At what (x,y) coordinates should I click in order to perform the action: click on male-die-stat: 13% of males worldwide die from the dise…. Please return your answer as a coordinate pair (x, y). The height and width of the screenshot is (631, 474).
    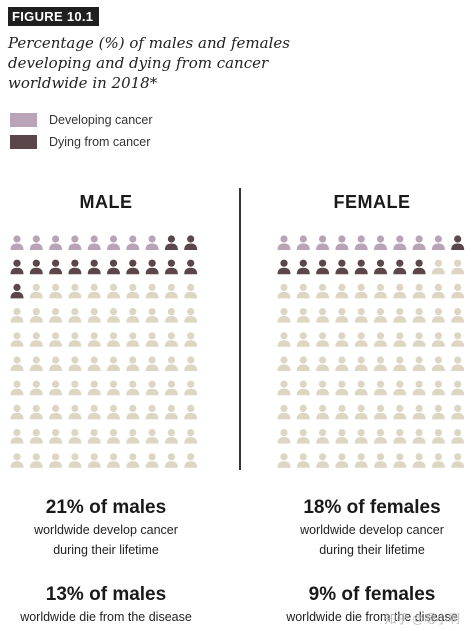
    Looking at the image, I should click on (106, 605).